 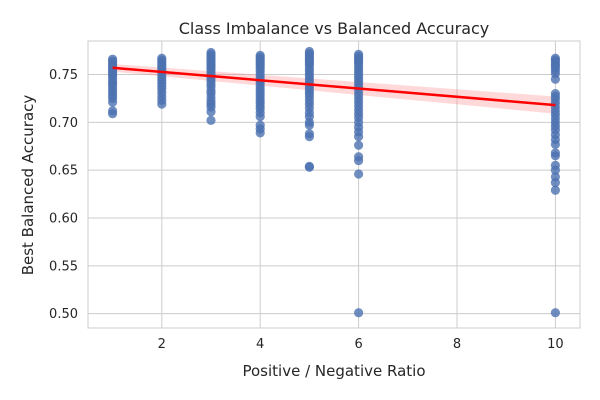 I want to click on x-tick-label: 8, so click(x=457, y=344).